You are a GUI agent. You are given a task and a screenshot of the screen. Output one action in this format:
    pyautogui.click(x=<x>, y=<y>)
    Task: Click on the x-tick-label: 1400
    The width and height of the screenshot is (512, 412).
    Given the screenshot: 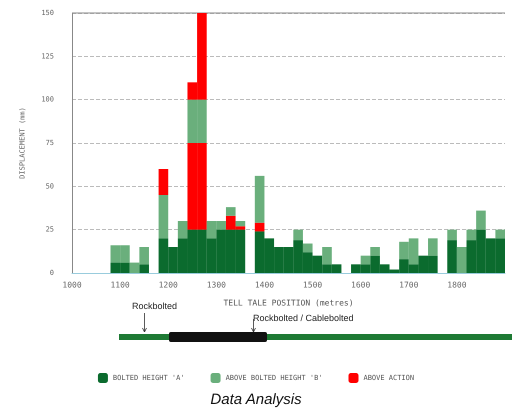 What is the action you would take?
    pyautogui.click(x=264, y=285)
    